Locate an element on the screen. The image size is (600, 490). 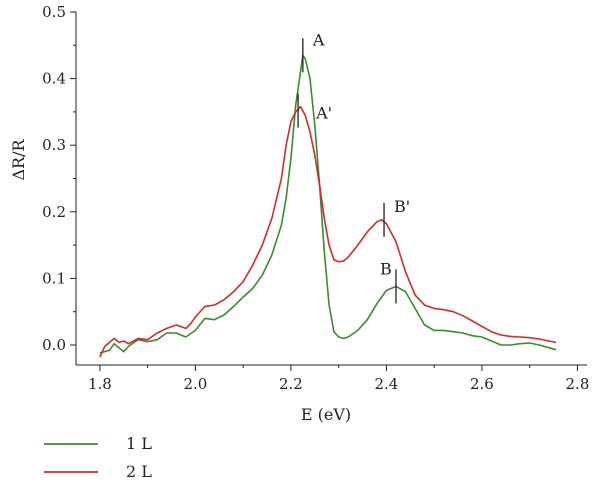
y-tick-label: 0.3 is located at coordinates (54, 145).